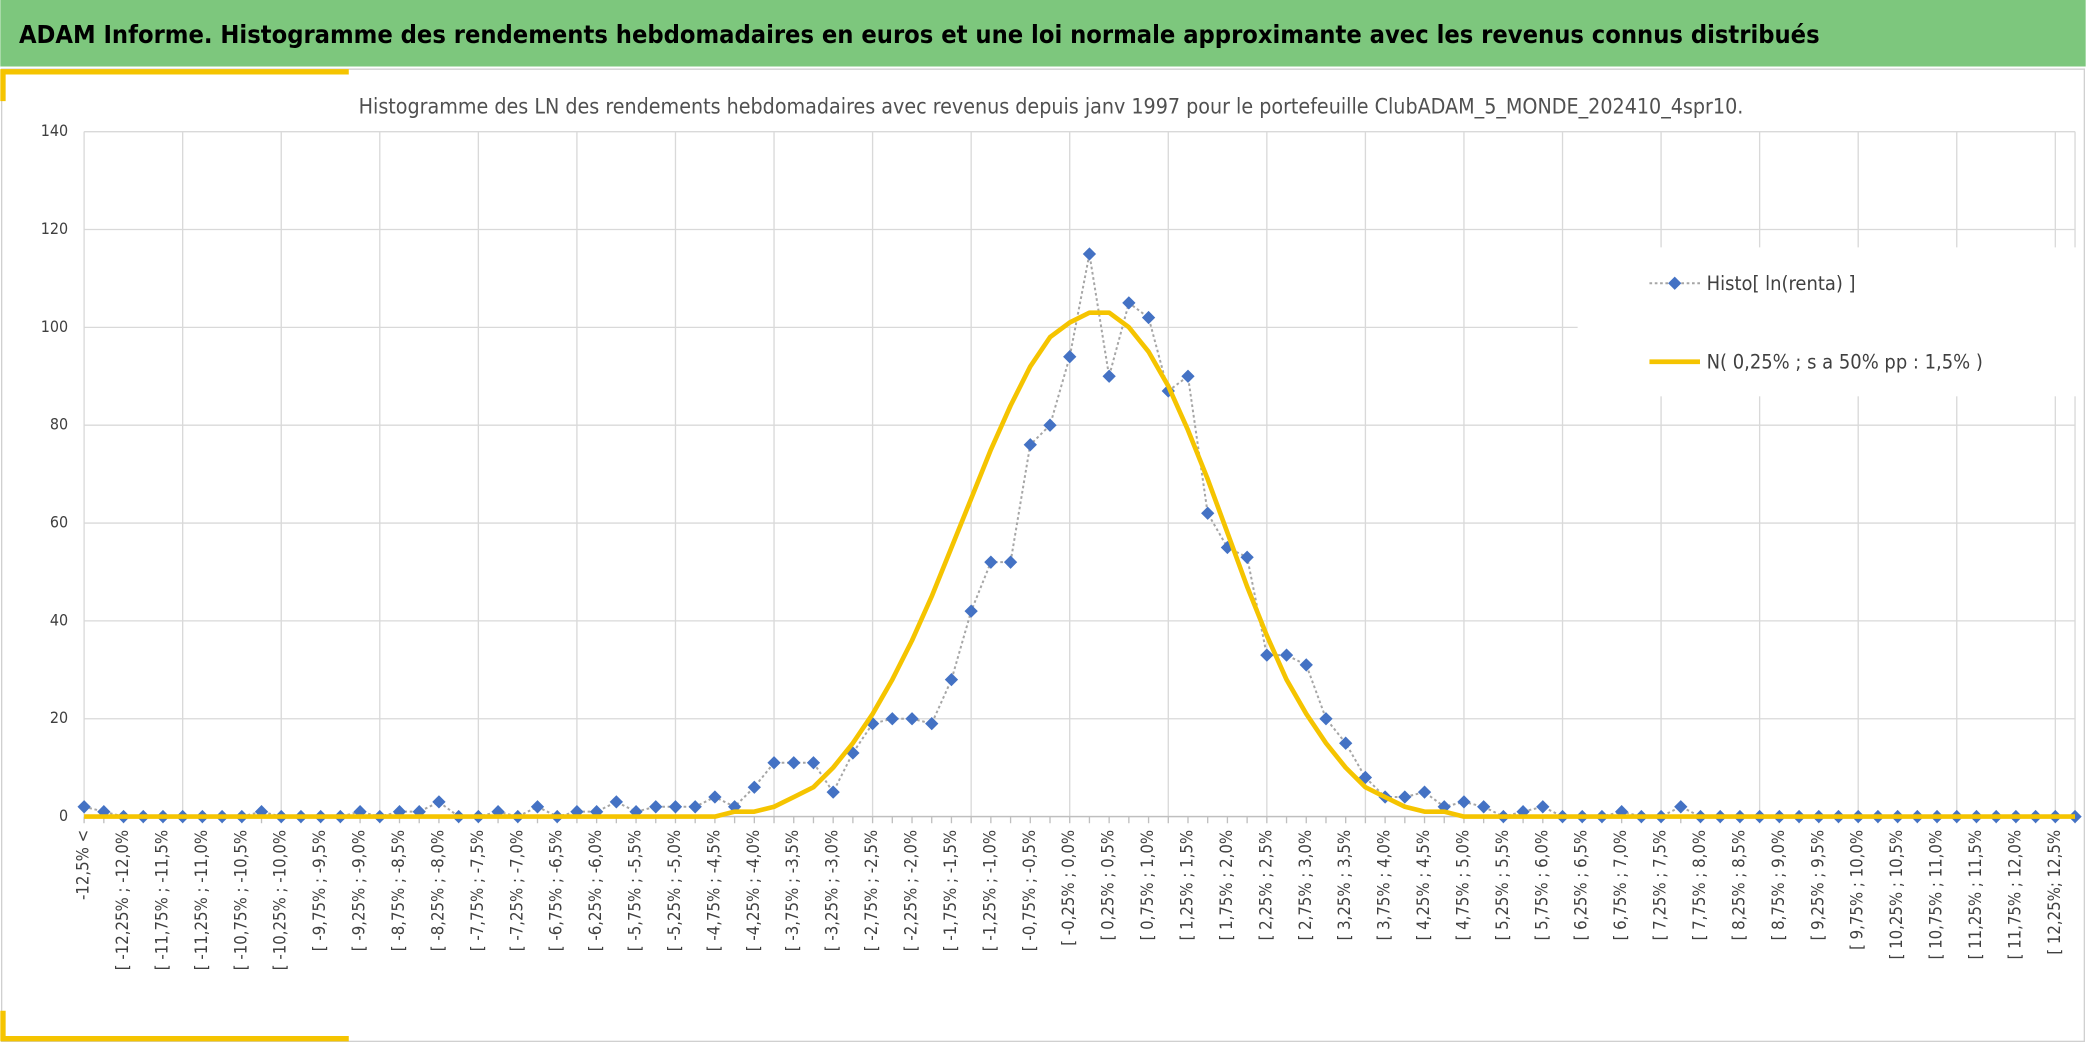  Describe the element at coordinates (1423, 885) in the screenshot. I see `x-tick-label: [ 4,25% ; 4,5%` at that location.